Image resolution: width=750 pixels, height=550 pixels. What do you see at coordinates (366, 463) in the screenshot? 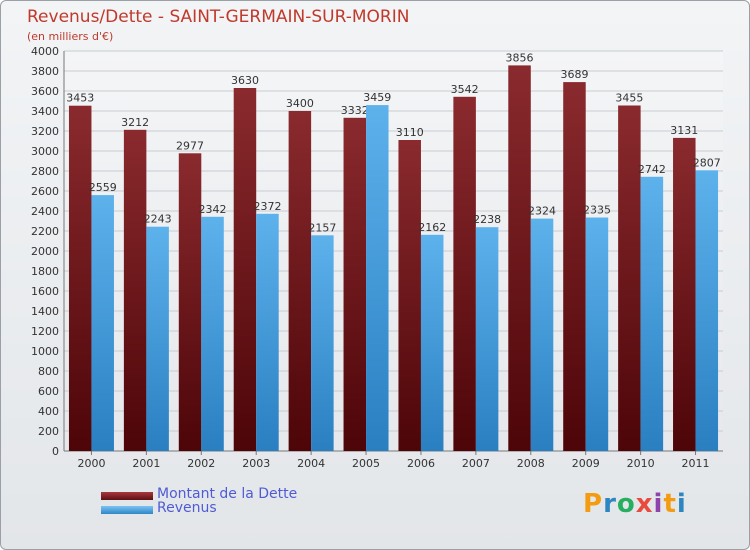
I see `x-tick-label: 2005` at bounding box center [366, 463].